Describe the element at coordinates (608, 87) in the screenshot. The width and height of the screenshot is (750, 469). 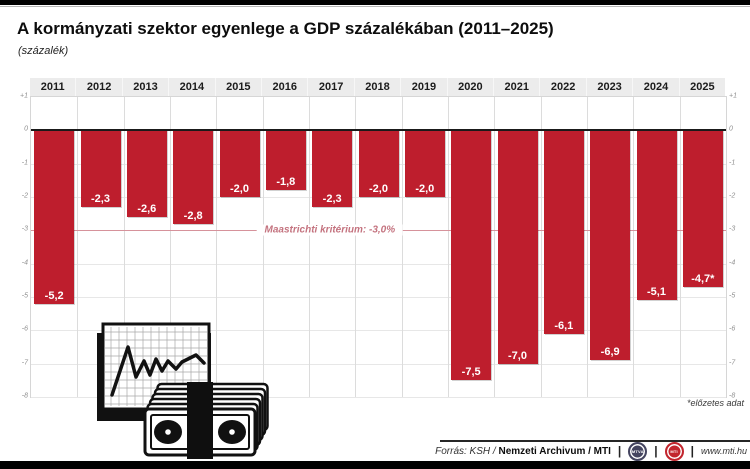
I see `year-label-2023: 2023` at that location.